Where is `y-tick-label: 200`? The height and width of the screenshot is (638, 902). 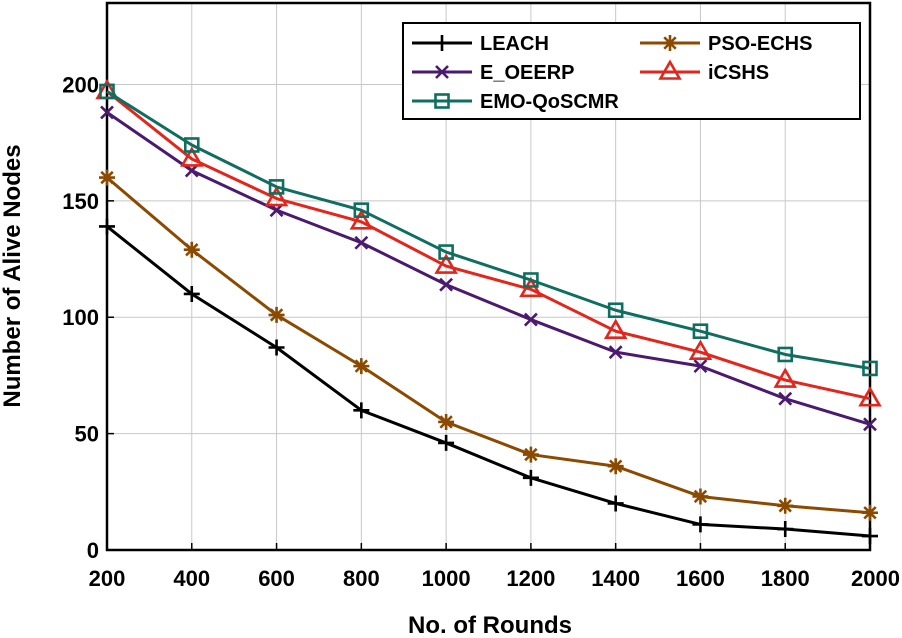
y-tick-label: 200 is located at coordinates (80, 84).